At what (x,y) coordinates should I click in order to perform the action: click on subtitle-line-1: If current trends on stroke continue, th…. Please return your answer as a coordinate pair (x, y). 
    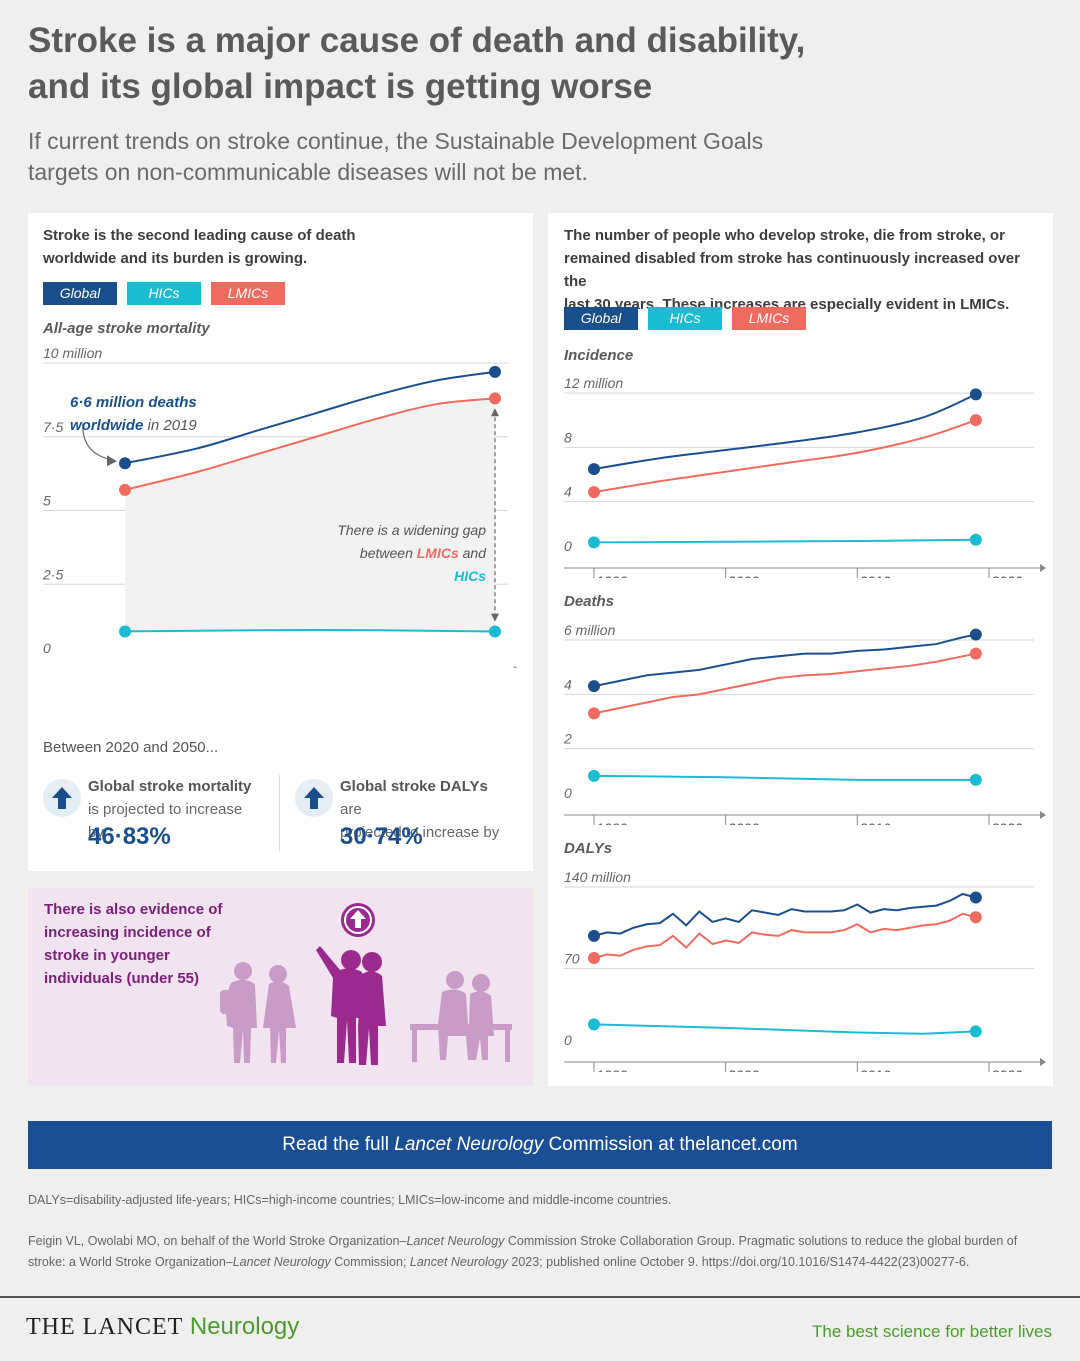
    Looking at the image, I should click on (396, 141).